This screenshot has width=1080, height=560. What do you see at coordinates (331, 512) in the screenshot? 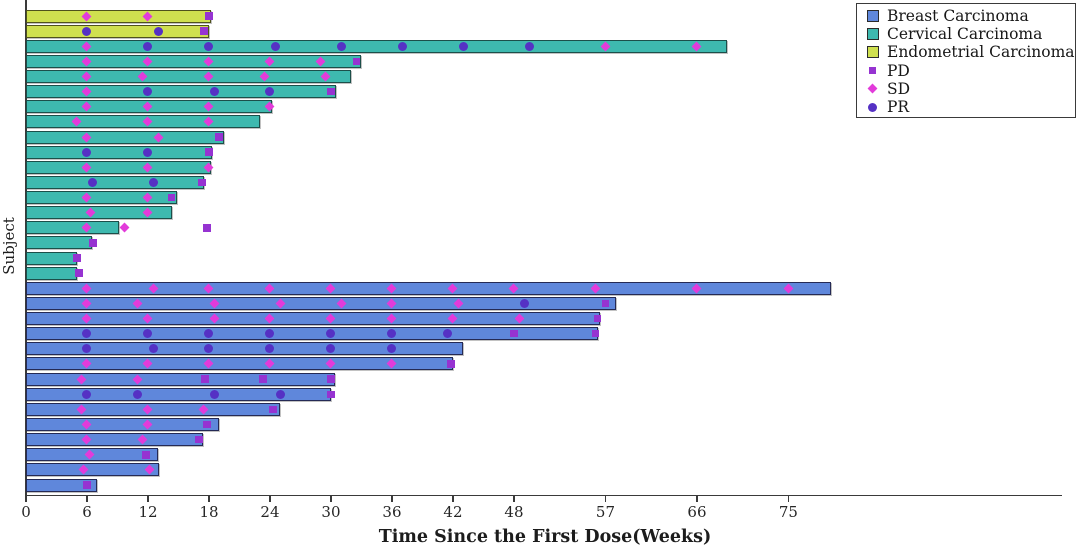
I see `x-tick-label: 30` at bounding box center [331, 512].